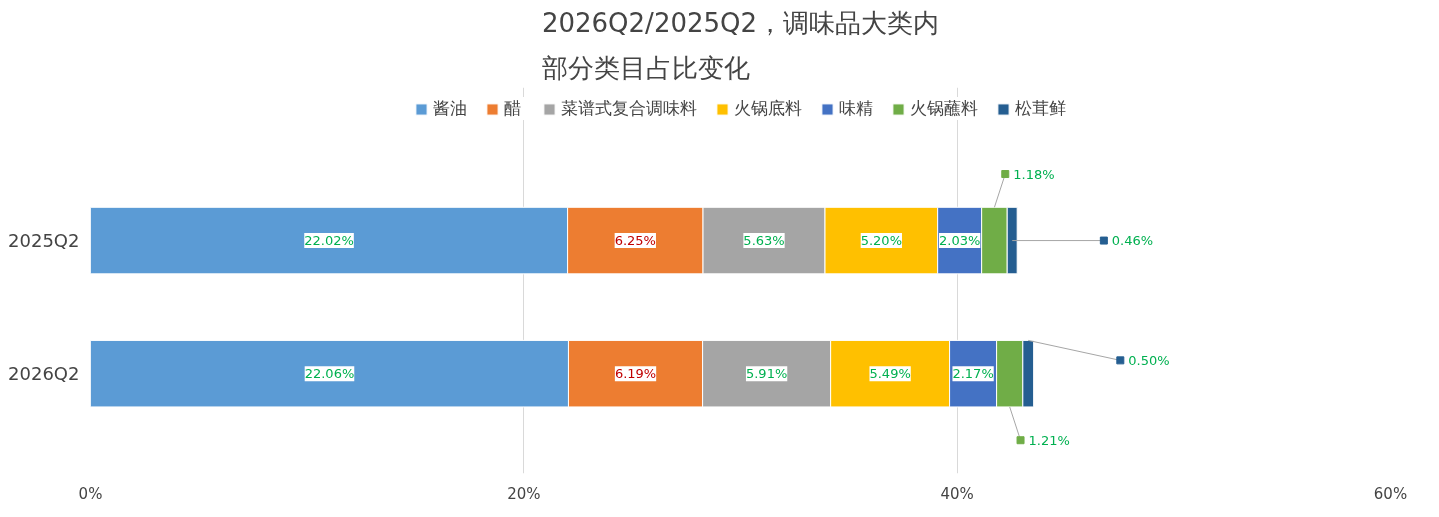 This screenshot has width=1439, height=517. I want to click on legend-label: 火锅底料, so click(768, 108).